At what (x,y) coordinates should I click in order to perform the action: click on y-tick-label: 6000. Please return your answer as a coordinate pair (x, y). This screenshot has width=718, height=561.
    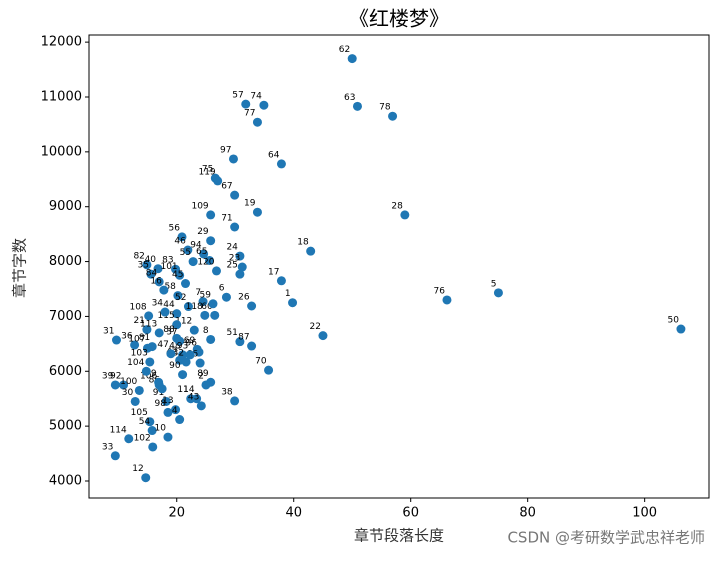
    Looking at the image, I should click on (65, 371).